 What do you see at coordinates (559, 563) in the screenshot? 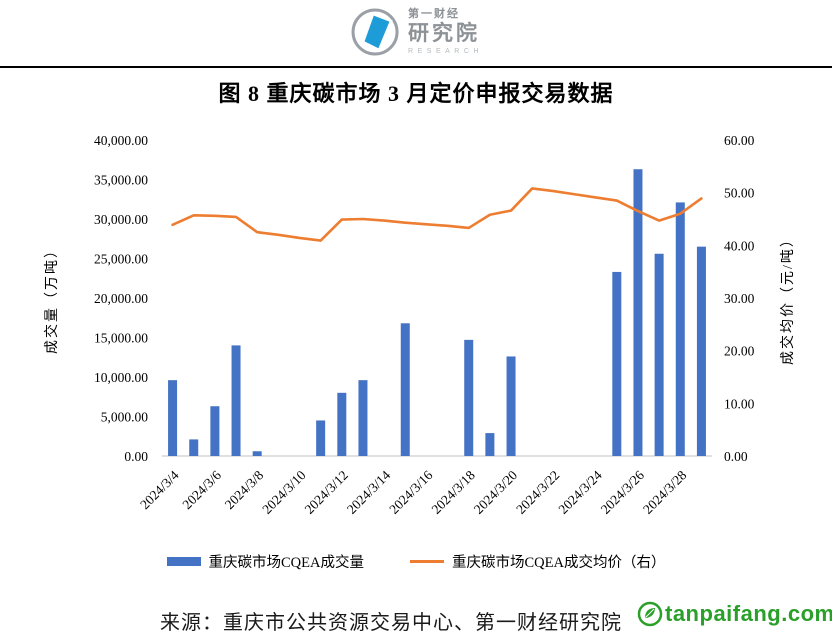
I see `legend-price-label: 重庆碳市场CQEA成交均价（右）` at bounding box center [559, 563].